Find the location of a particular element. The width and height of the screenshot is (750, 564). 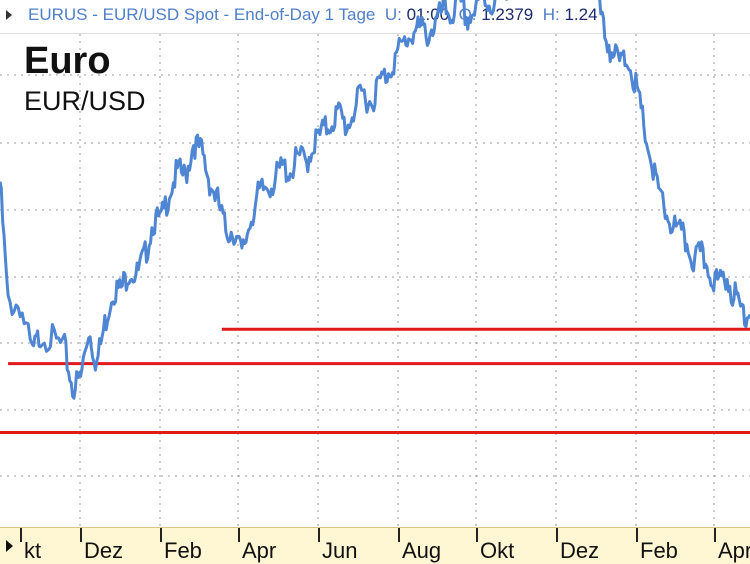

symbol: EURUS is located at coordinates (58, 14).